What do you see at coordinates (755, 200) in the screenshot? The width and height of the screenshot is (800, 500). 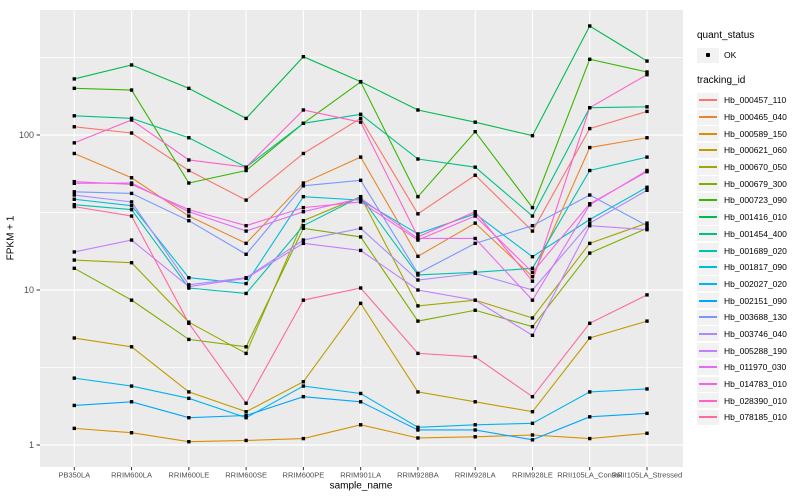 I see `legend-entry-label: Hb_000723_090` at bounding box center [755, 200].